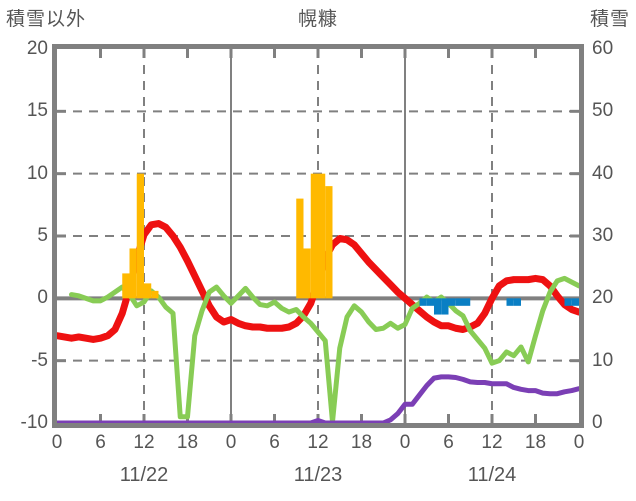 The width and height of the screenshot is (636, 501). Describe the element at coordinates (609, 19) in the screenshot. I see `right-axis-unit-label: 積雪` at that location.